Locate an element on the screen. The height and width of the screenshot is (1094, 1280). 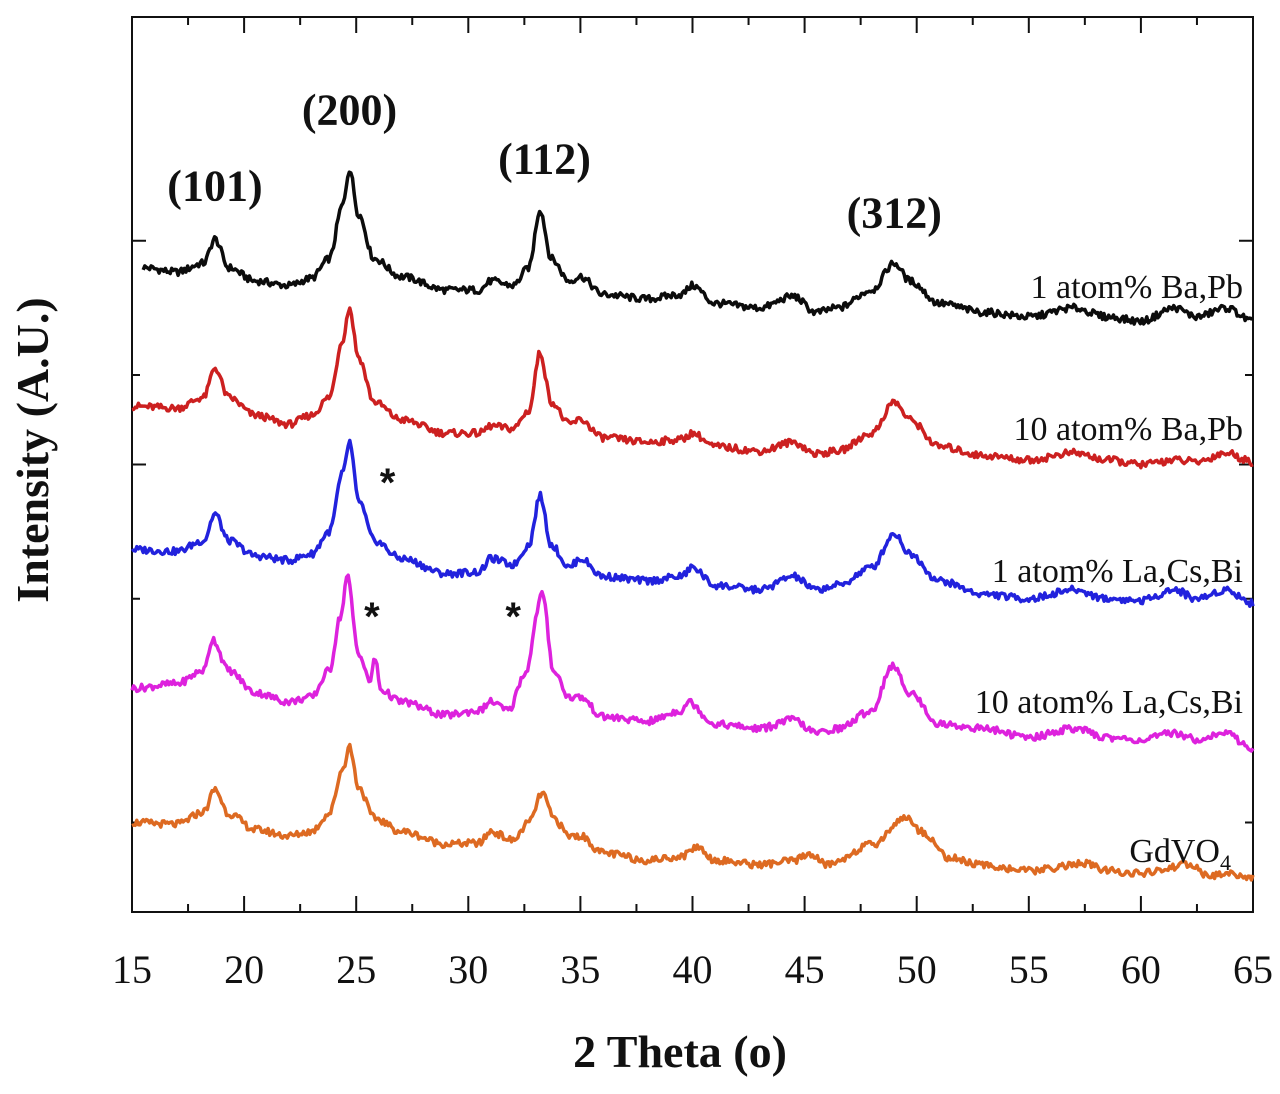
peak-label: (312) is located at coordinates (894, 212).